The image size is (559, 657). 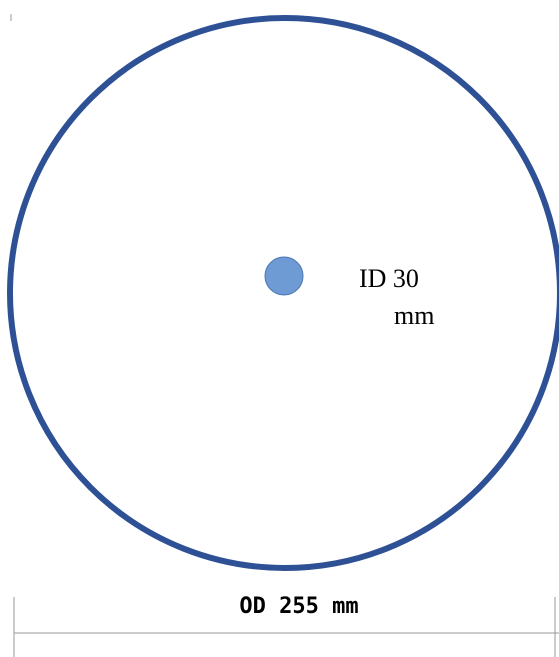 I want to click on inner-diameter-circle, so click(x=284, y=276).